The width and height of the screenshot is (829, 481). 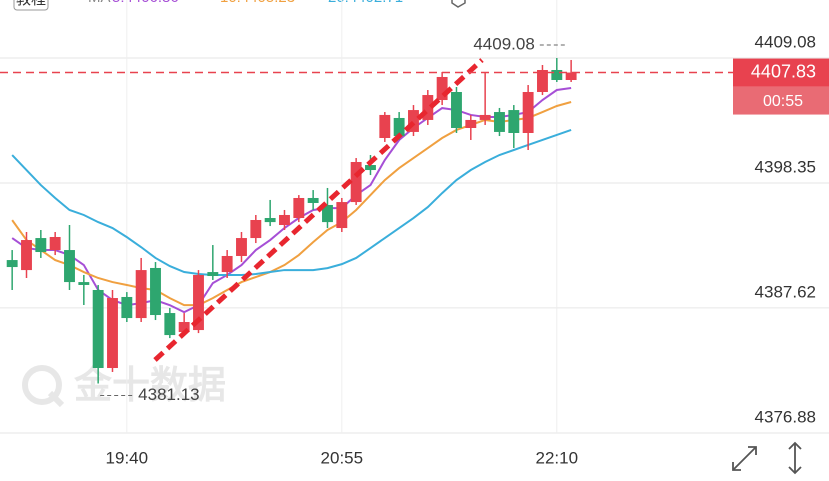 I want to click on current-price-label: 4407.83, so click(x=783, y=71).